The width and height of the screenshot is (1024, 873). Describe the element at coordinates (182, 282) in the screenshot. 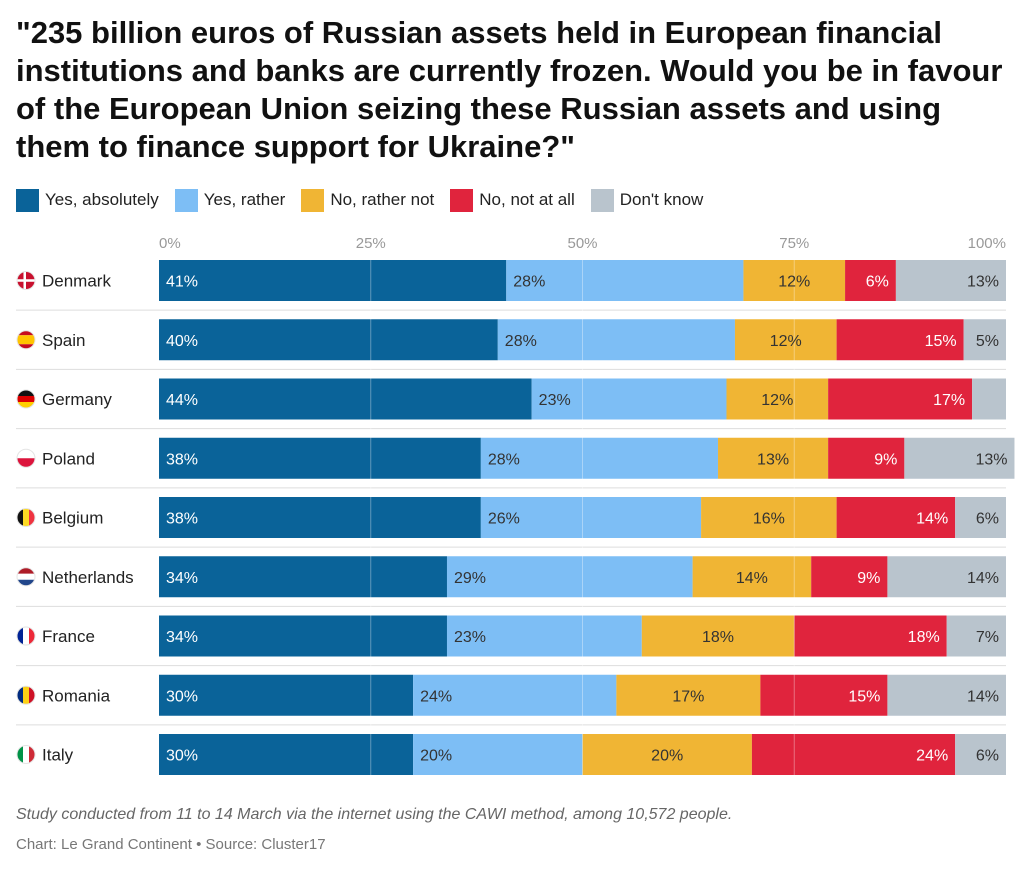

I see `data-label: 41%` at that location.